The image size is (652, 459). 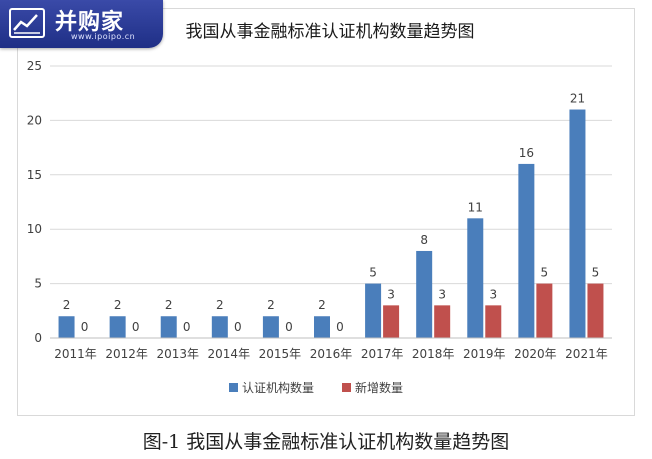 I want to click on y-tick-label: 25, so click(x=34, y=66).